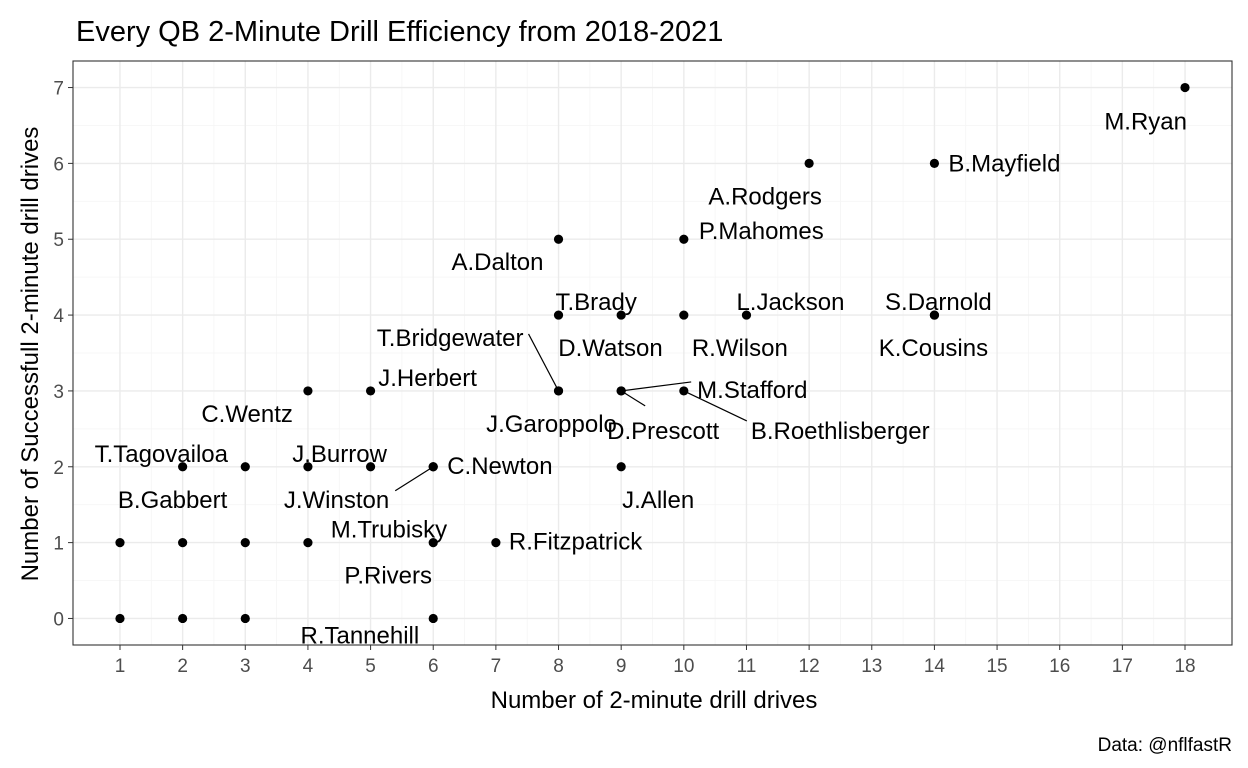 The height and width of the screenshot is (768, 1248). What do you see at coordinates (1122, 666) in the screenshot?
I see `x-tick-label: 17` at bounding box center [1122, 666].